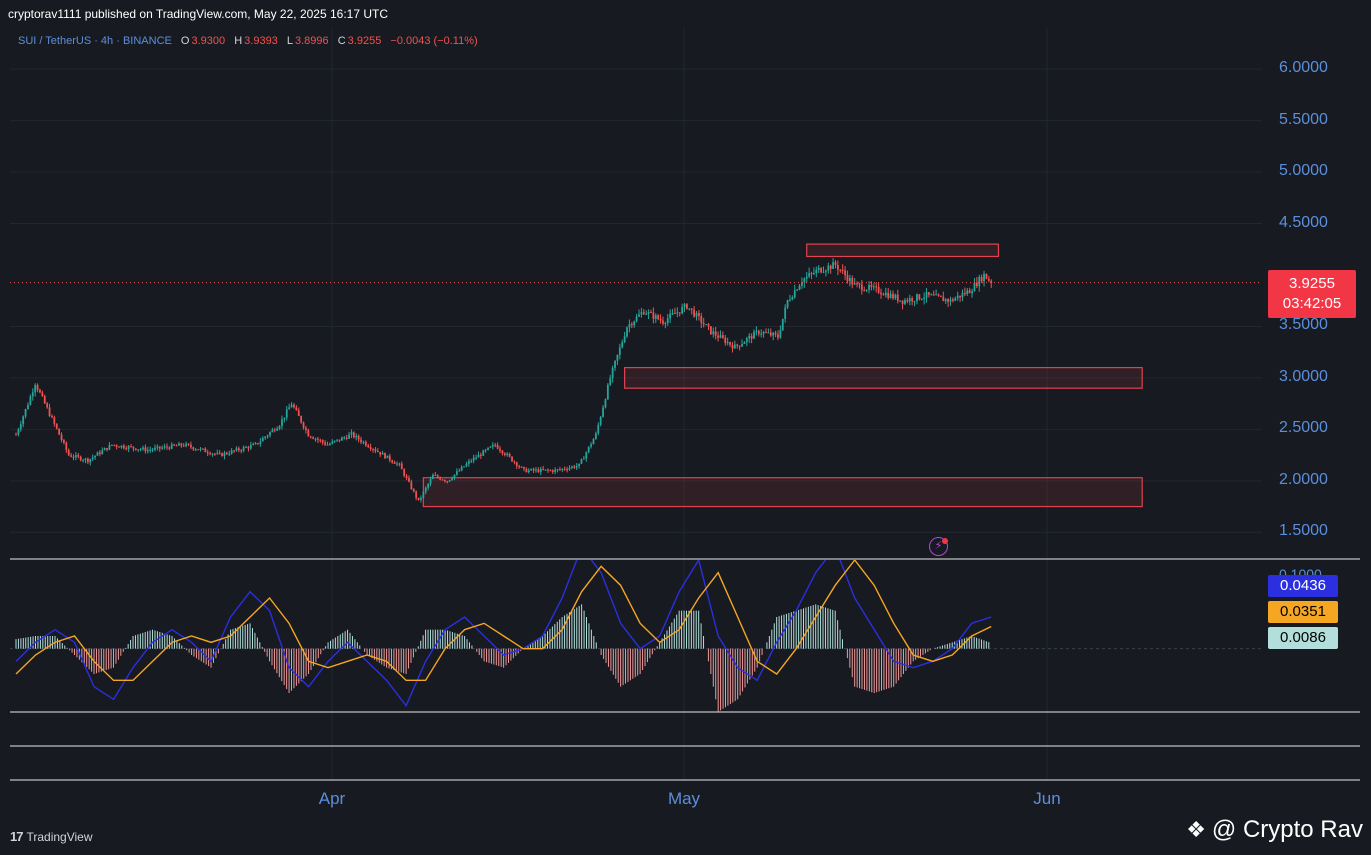 This screenshot has width=1371, height=855. I want to click on macd-value-badge: 0.0436, so click(1303, 586).